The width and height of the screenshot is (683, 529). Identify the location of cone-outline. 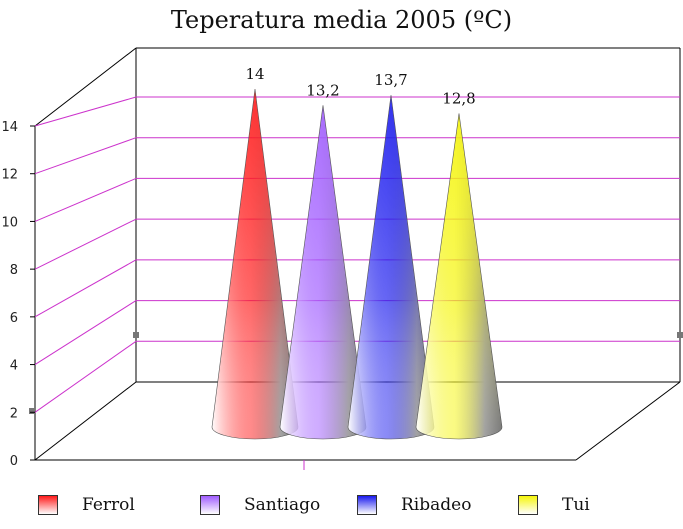
(459, 276).